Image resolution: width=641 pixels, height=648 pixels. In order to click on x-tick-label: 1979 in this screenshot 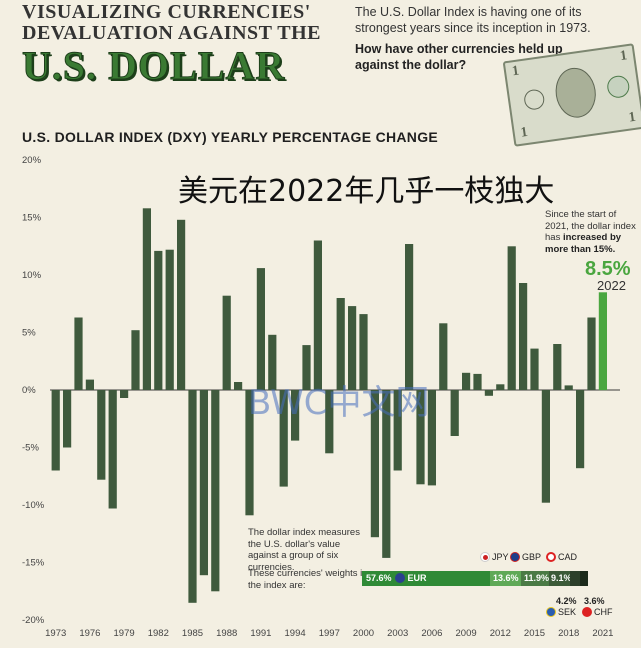, I will do `click(124, 633)`.